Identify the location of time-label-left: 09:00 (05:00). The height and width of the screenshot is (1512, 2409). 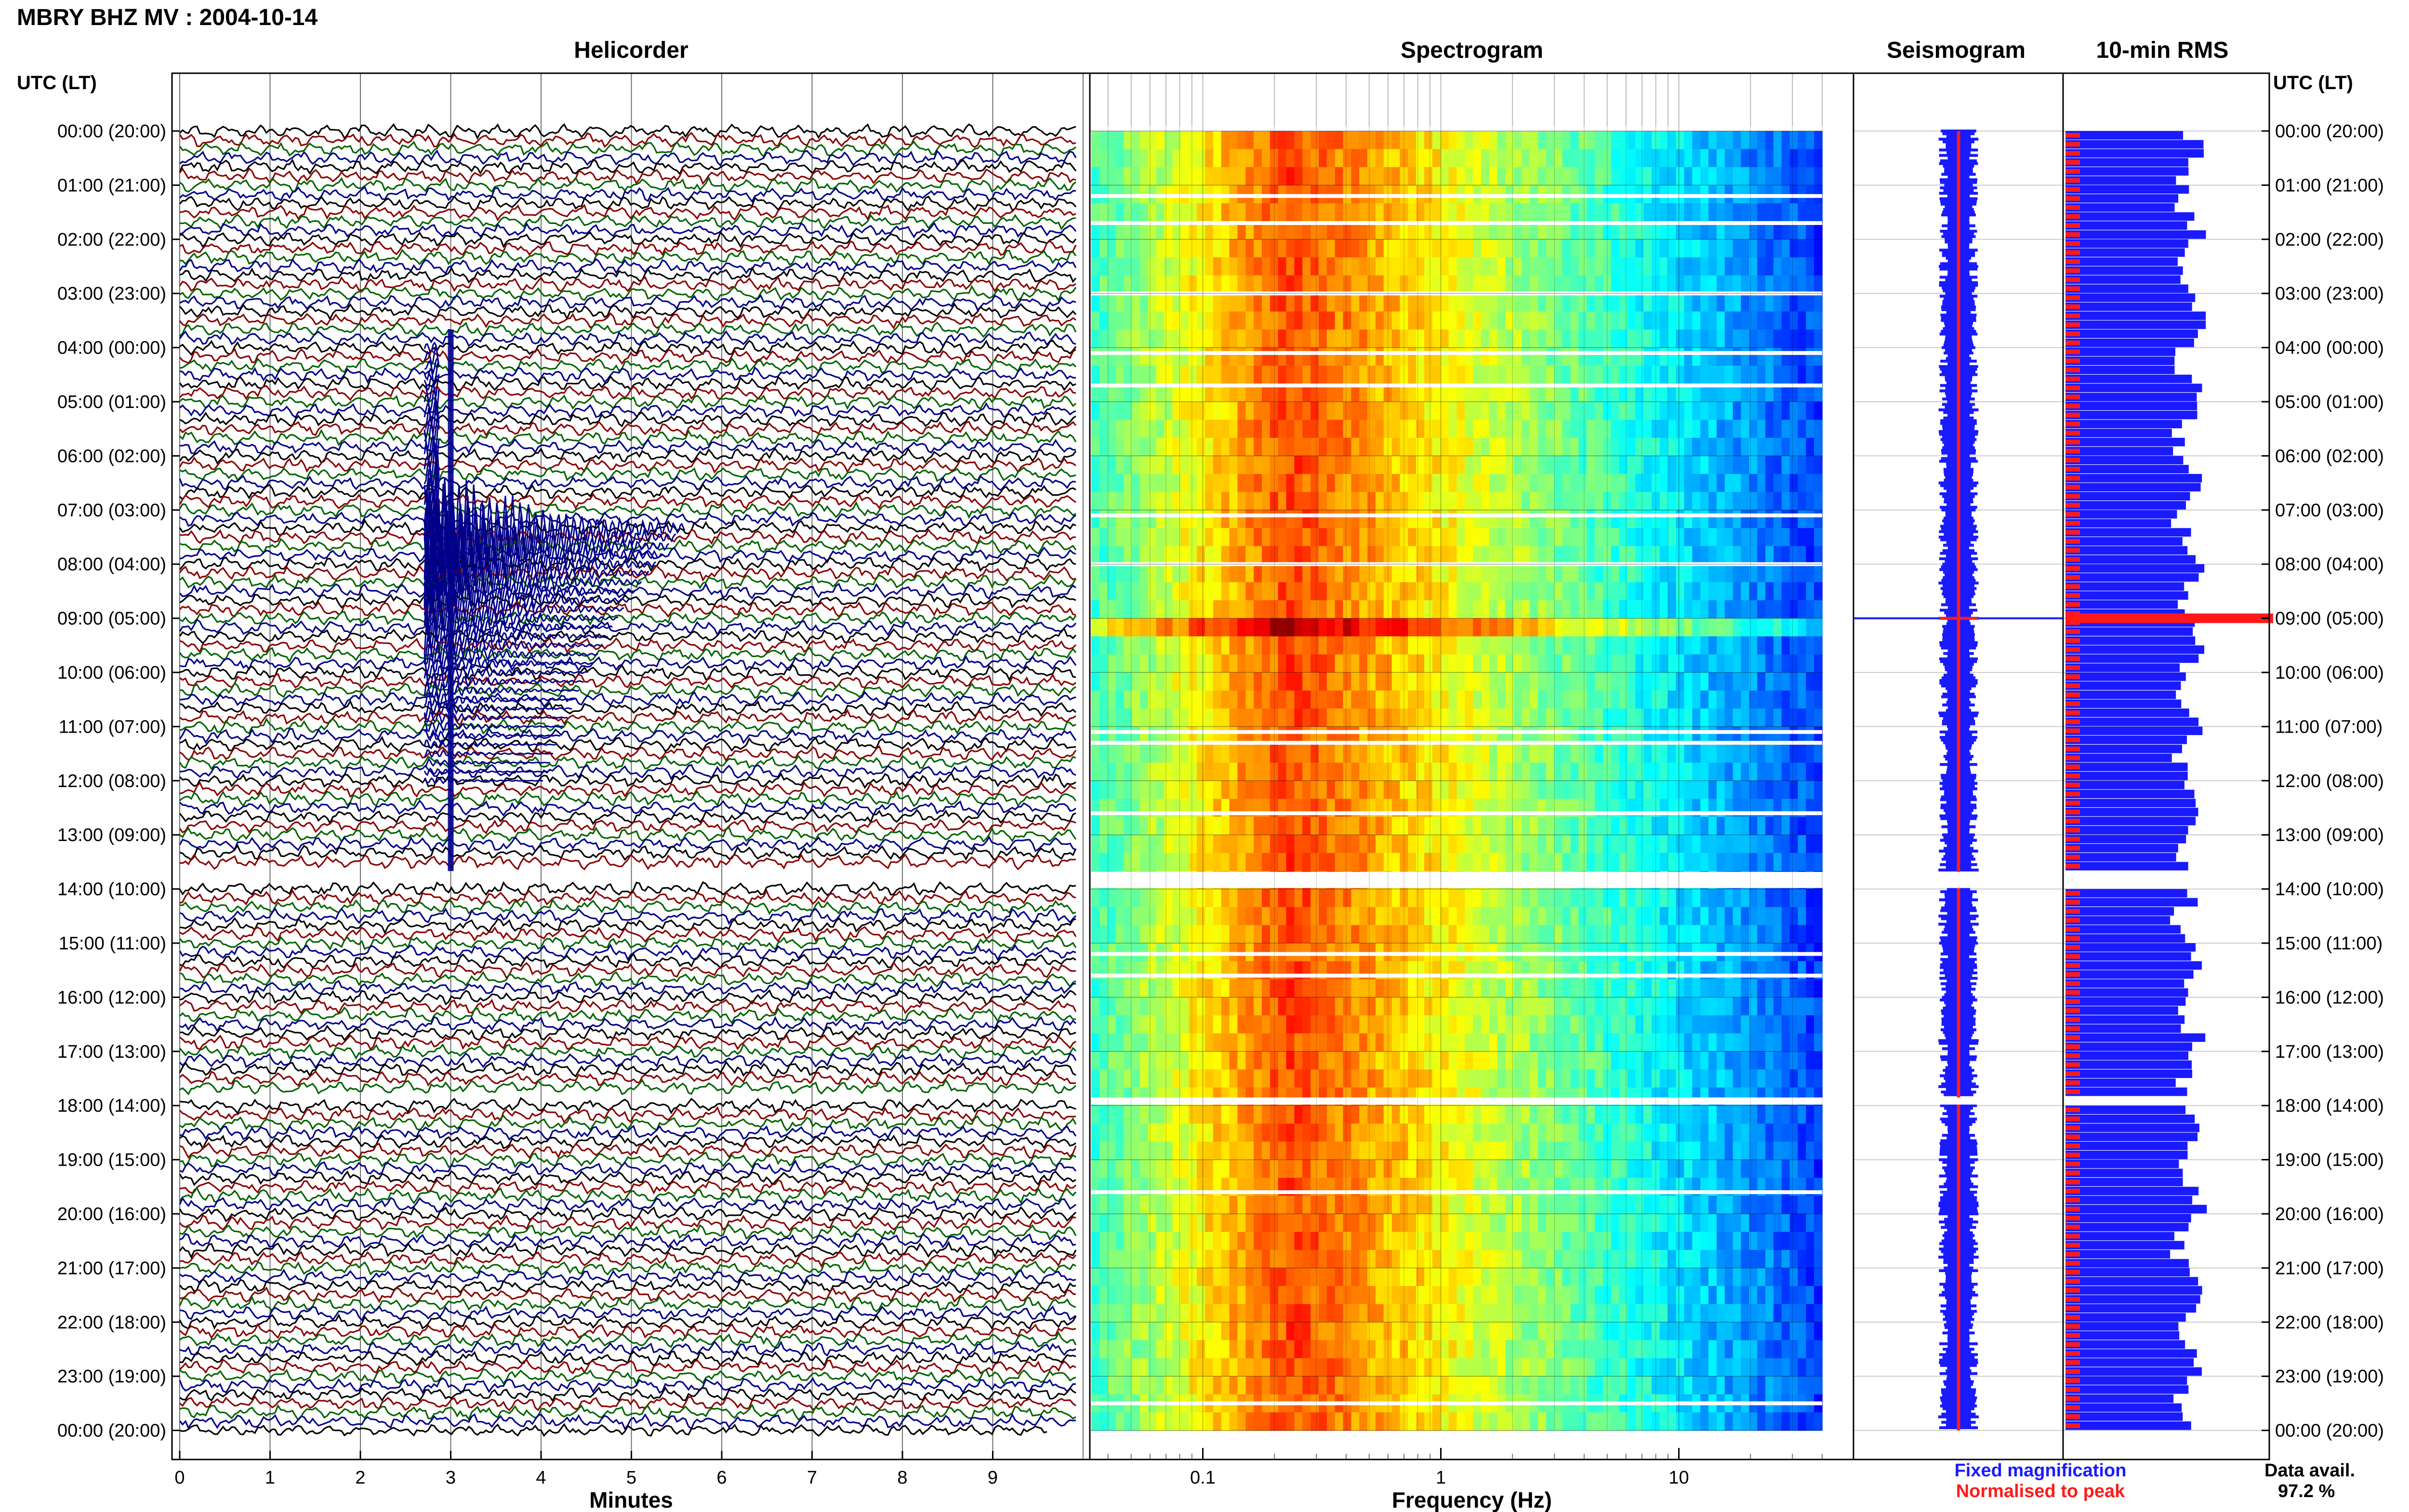
(111, 619).